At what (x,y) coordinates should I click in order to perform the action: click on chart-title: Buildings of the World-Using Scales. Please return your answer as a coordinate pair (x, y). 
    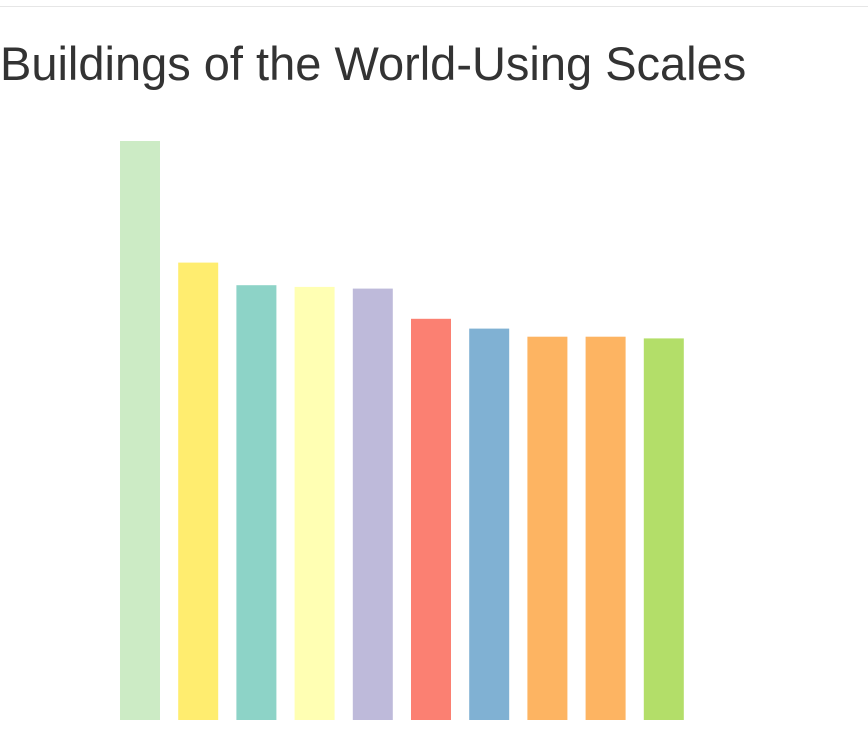
    Looking at the image, I should click on (373, 63).